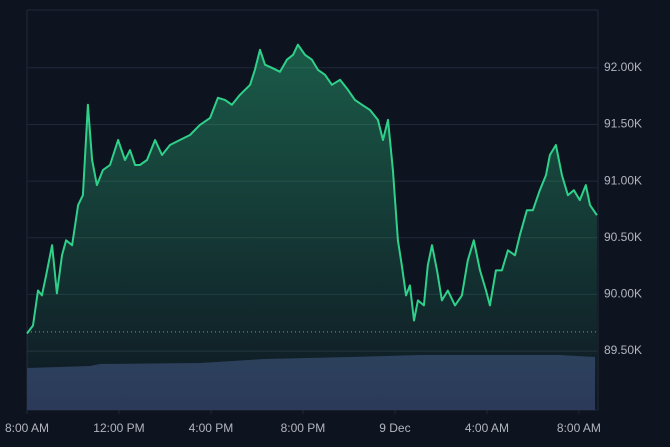 Image resolution: width=670 pixels, height=447 pixels. What do you see at coordinates (623, 180) in the screenshot?
I see `y-tick-label: 91.00K` at bounding box center [623, 180].